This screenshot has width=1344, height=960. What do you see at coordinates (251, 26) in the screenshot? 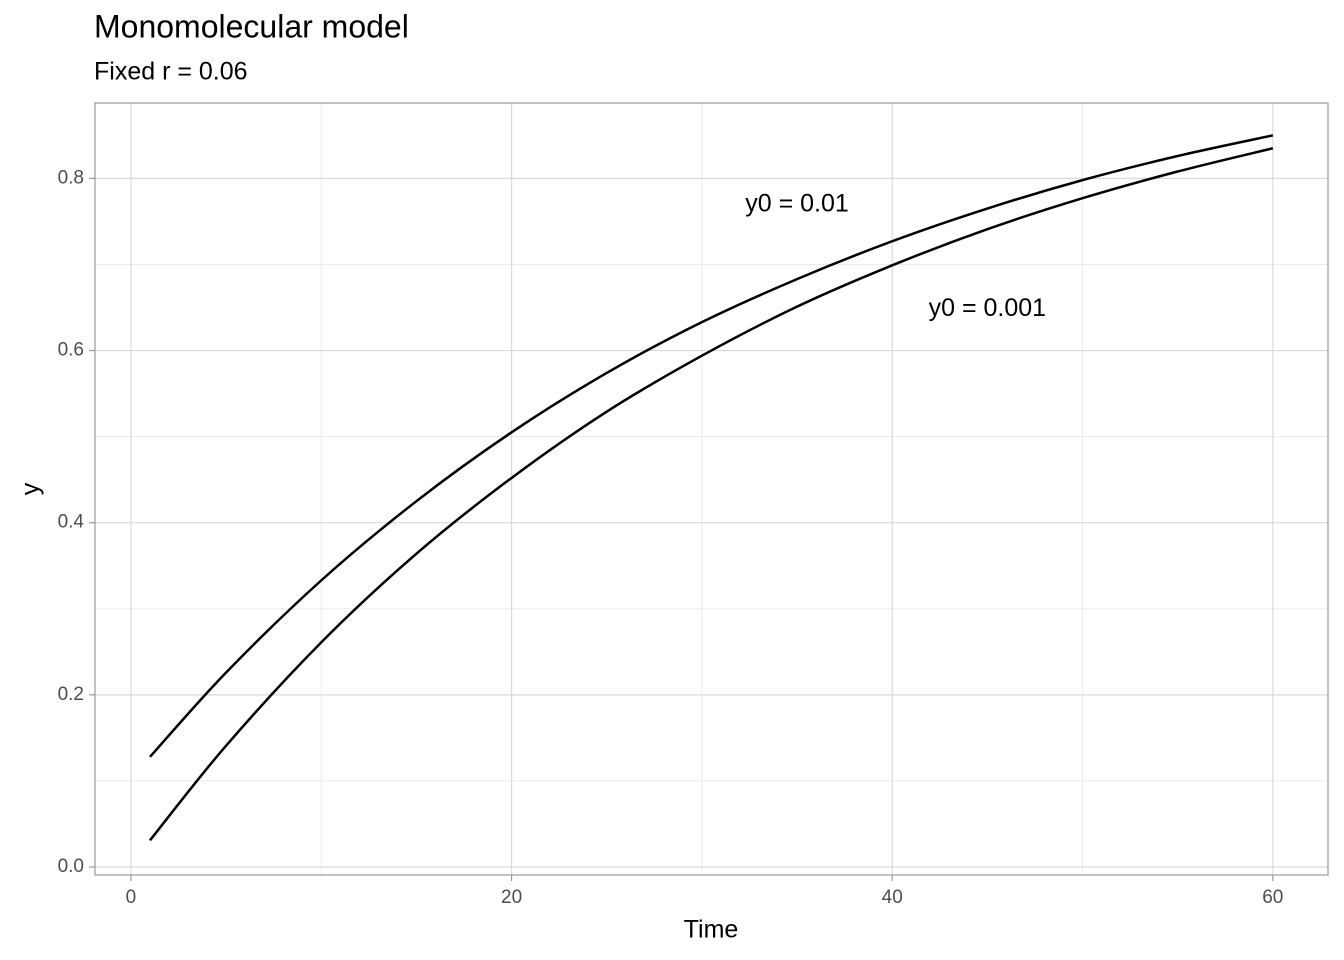
I see `chart-title: Monomolecular model` at bounding box center [251, 26].